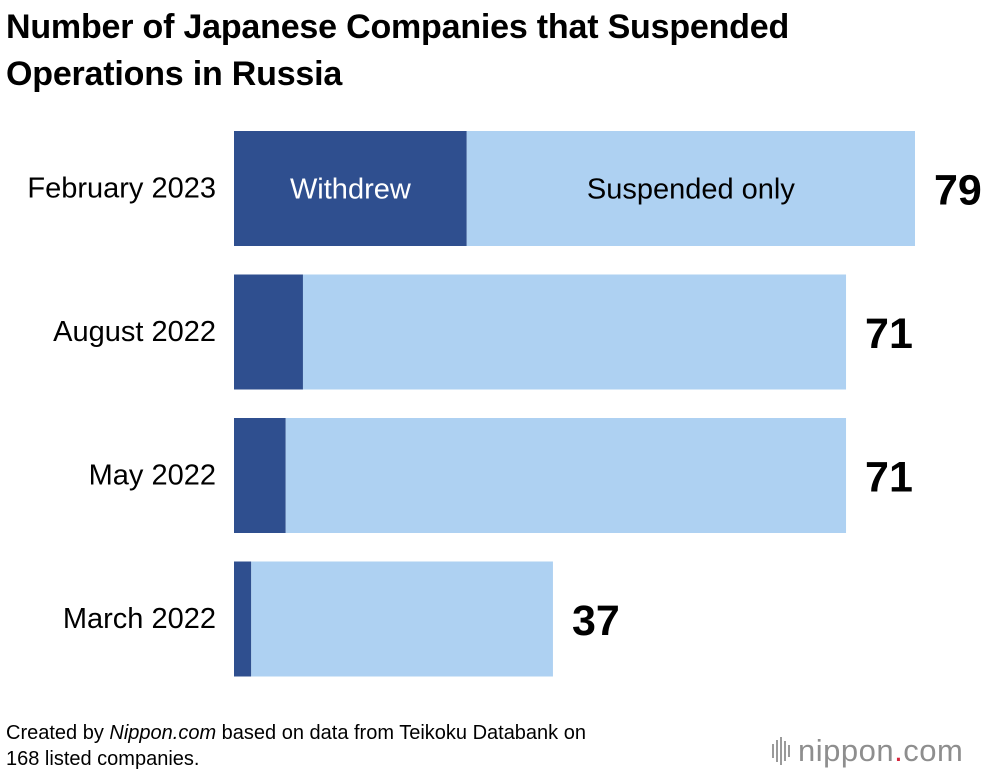 Image resolution: width=1000 pixels, height=776 pixels. I want to click on category-label-march-2022: March 2022, so click(139, 619).